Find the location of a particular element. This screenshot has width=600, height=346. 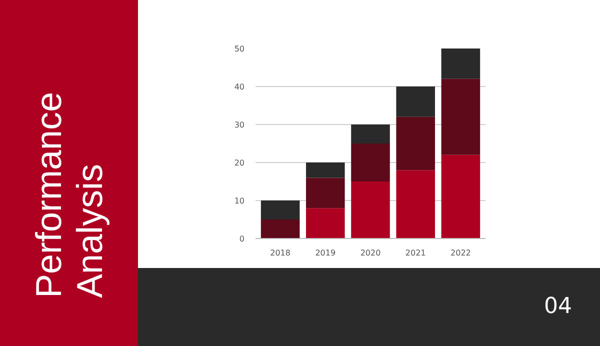

y-tick-label: 20 is located at coordinates (239, 163).